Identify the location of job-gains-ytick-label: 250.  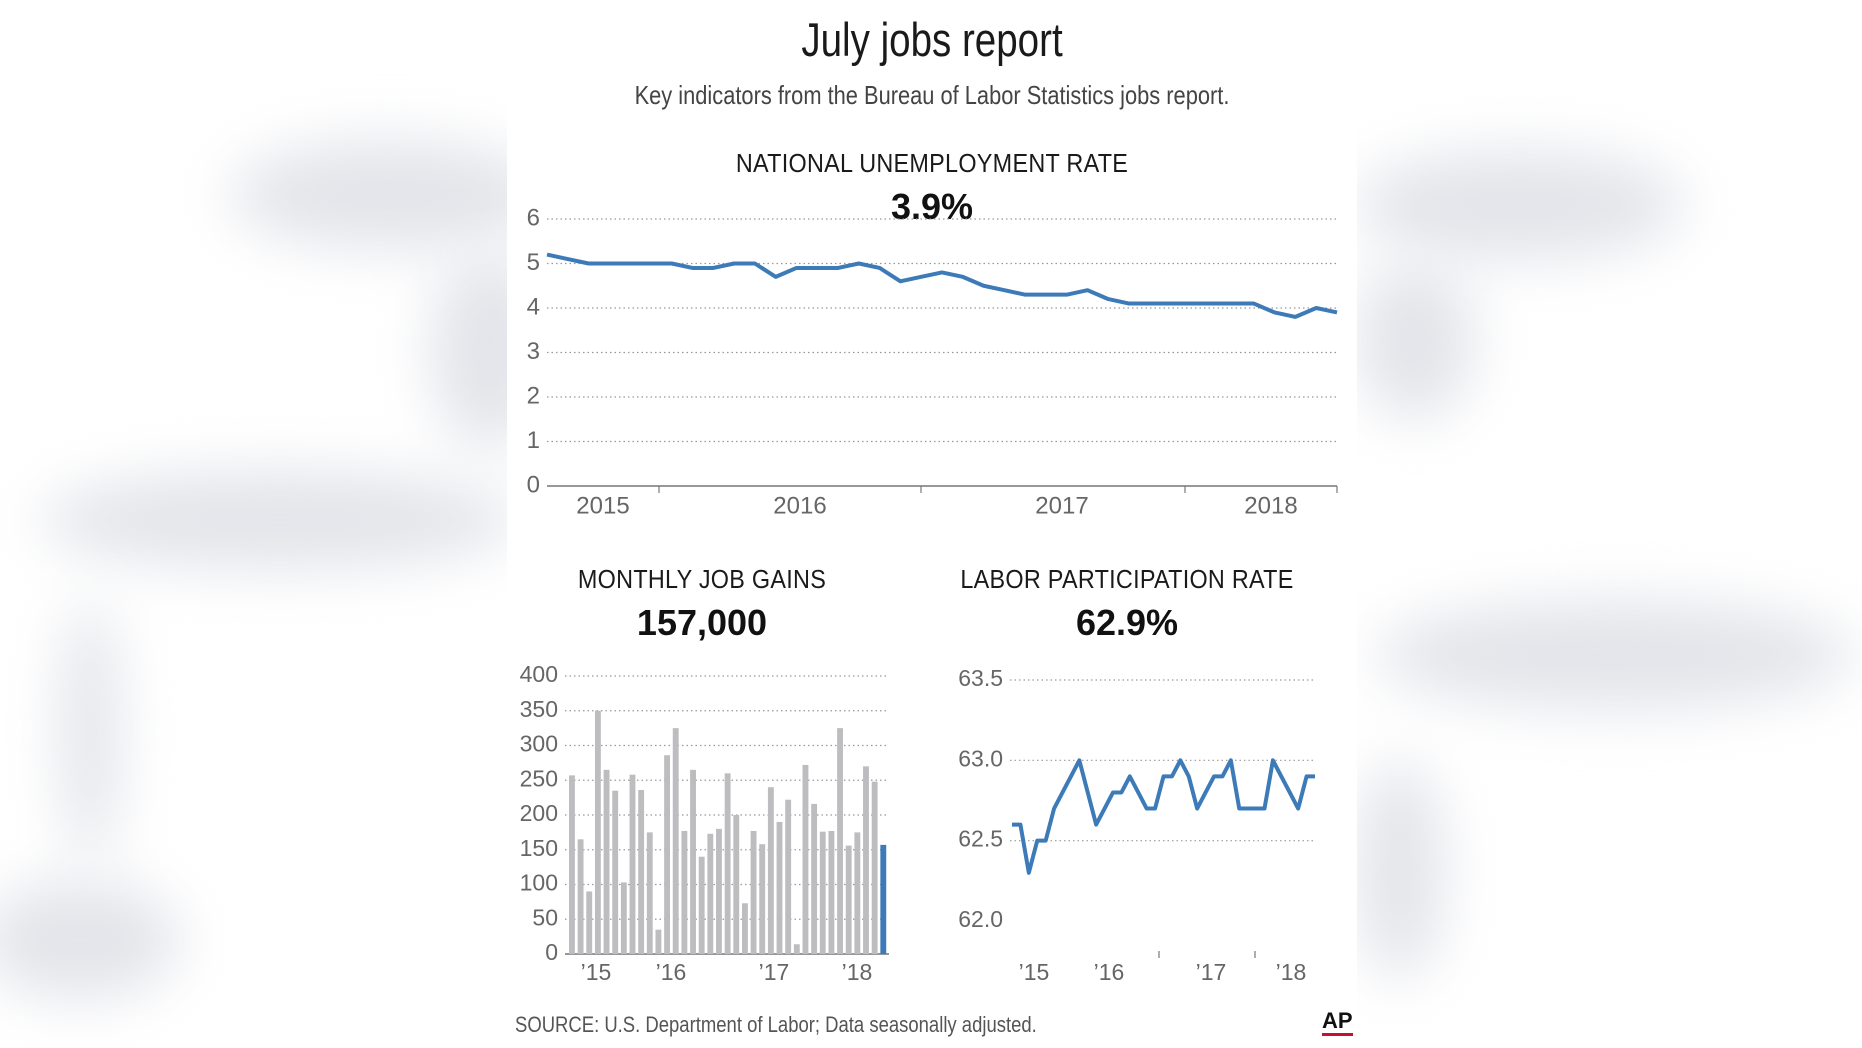
(539, 778).